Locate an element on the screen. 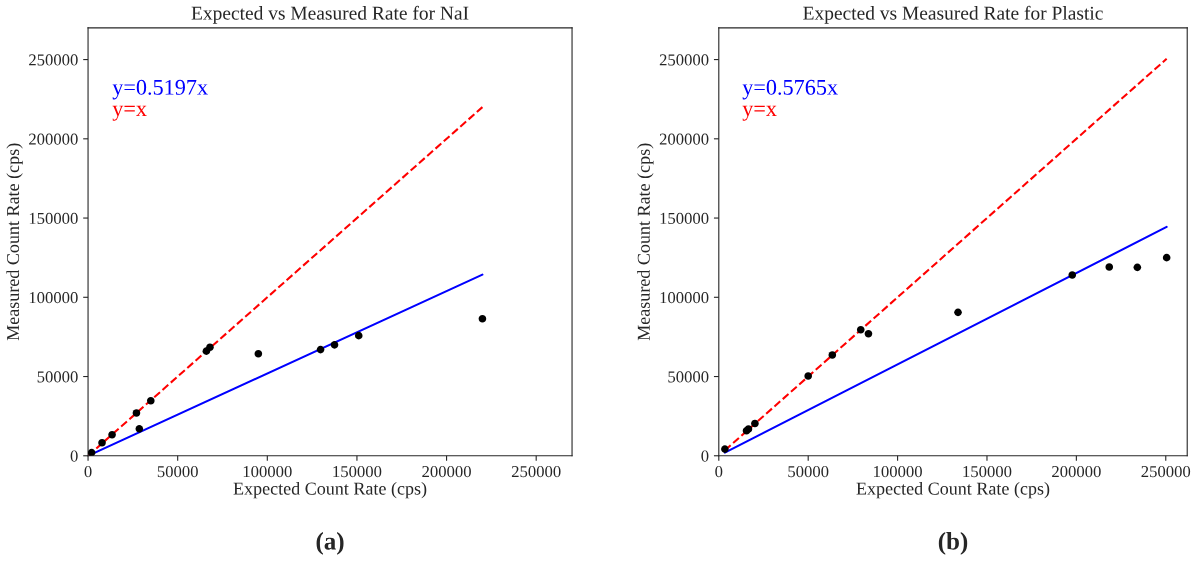 This screenshot has width=1198, height=569. text: y=0.5197x is located at coordinates (160, 89).